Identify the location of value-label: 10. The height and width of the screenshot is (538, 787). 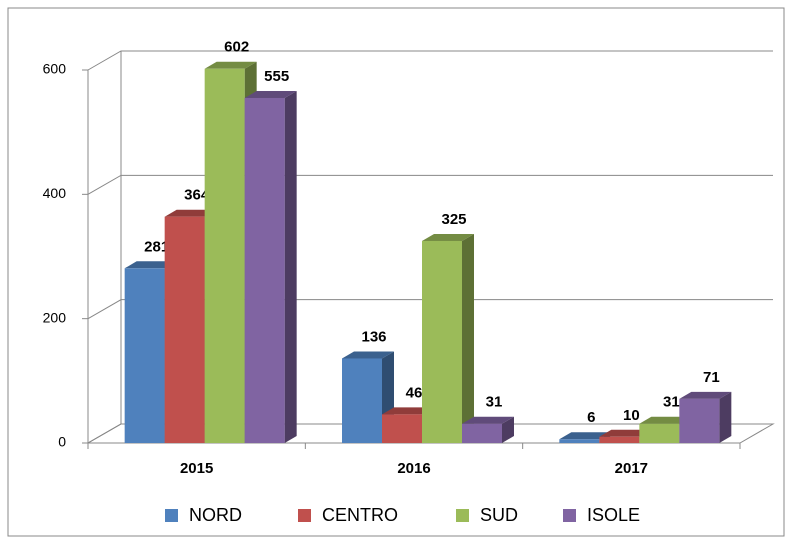
(631, 415).